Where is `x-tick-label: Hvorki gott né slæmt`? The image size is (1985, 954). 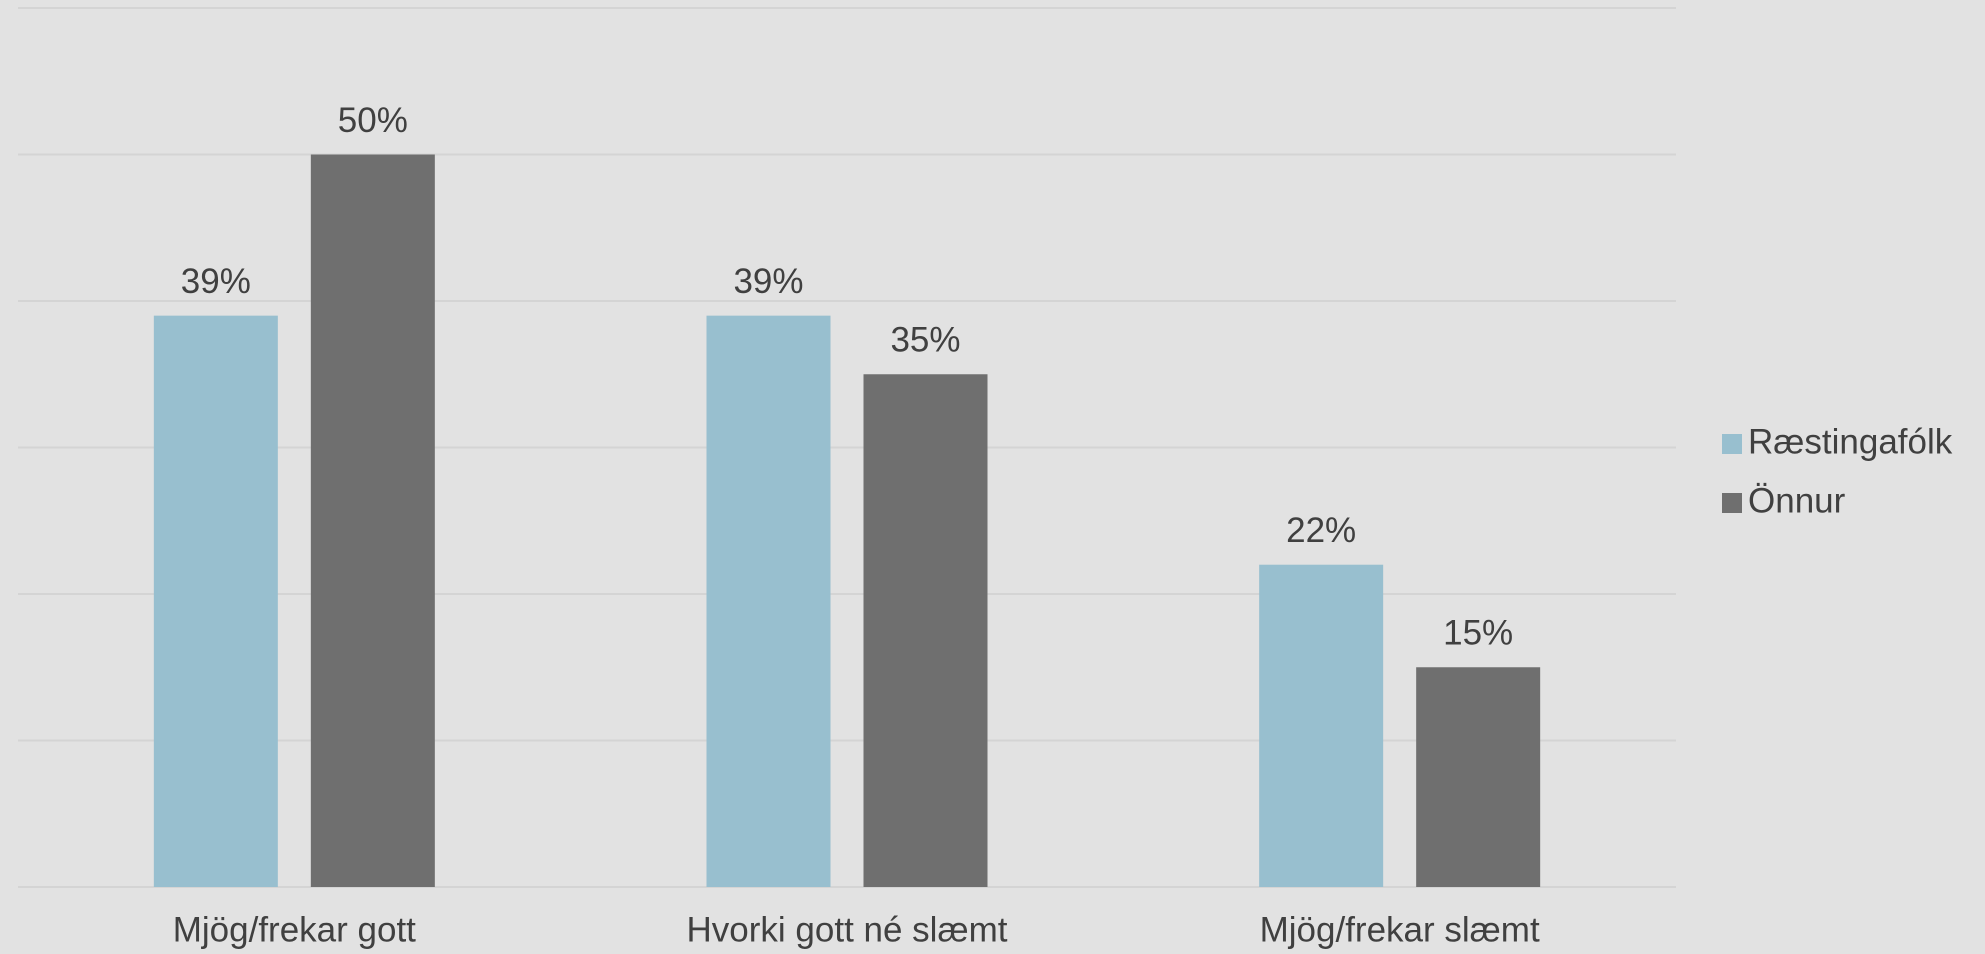
x-tick-label: Hvorki gott né slæmt is located at coordinates (847, 929).